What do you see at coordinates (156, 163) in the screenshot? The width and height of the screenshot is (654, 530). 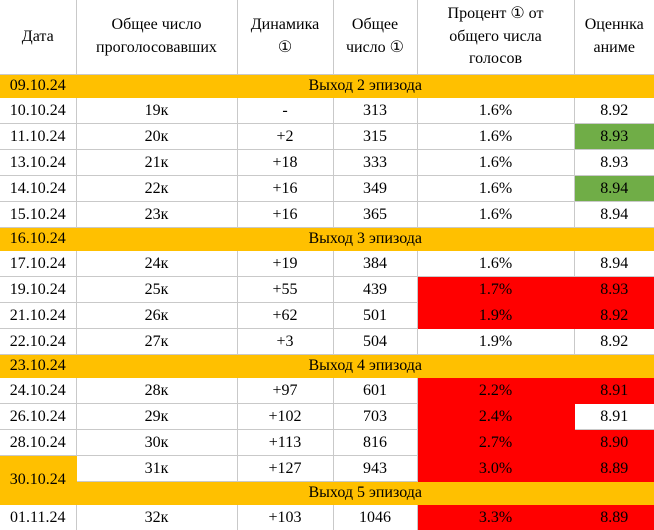 I see `voters-cell: 21к` at bounding box center [156, 163].